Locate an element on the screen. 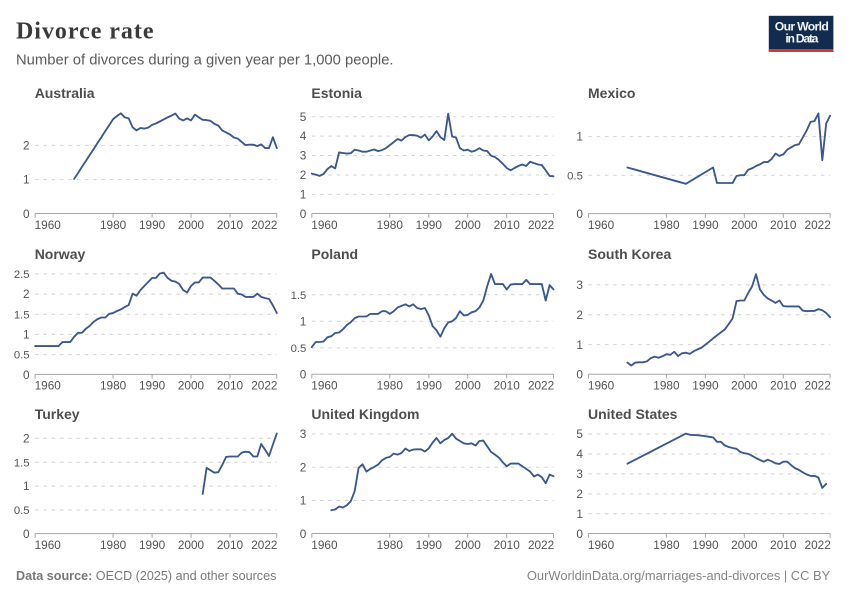  svg-text: Turkey is located at coordinates (57, 414).